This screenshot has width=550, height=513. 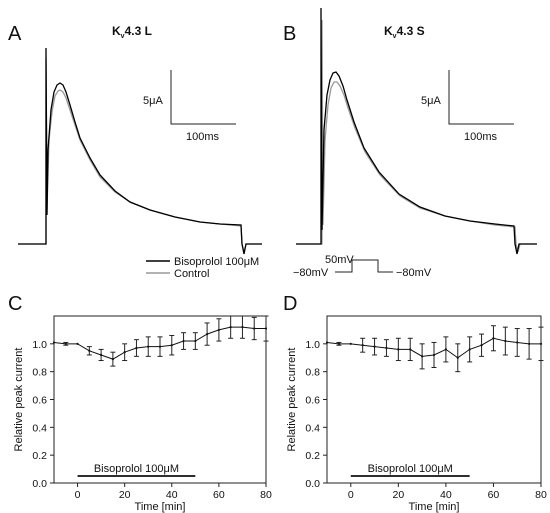 I want to click on x-tick-label-c: 20, so click(x=125, y=495).